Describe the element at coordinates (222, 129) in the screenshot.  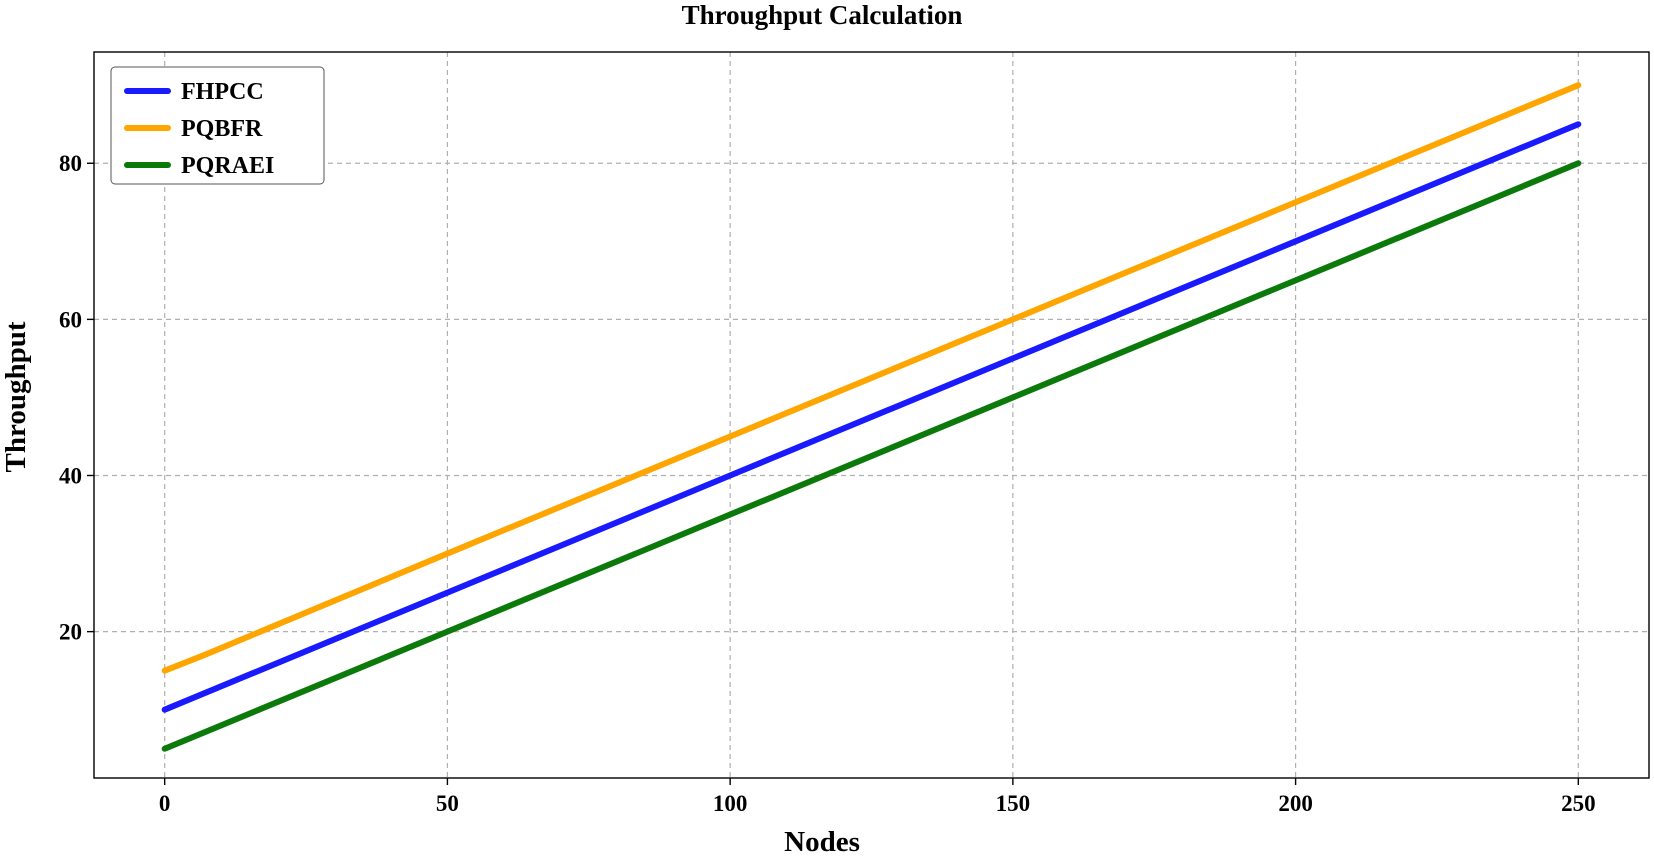
I see `legend-label-pqbfr: PQBFR` at that location.